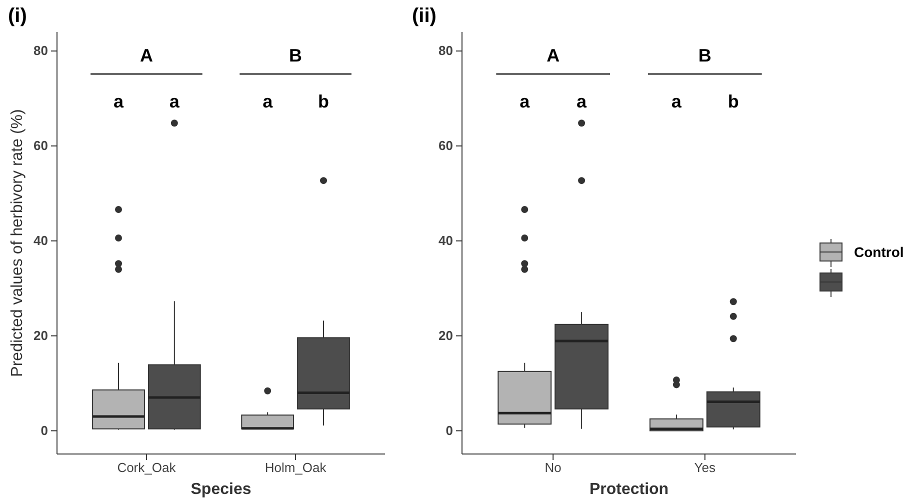 The image size is (920, 501). What do you see at coordinates (879, 252) in the screenshot?
I see `legend-label: Control` at bounding box center [879, 252].